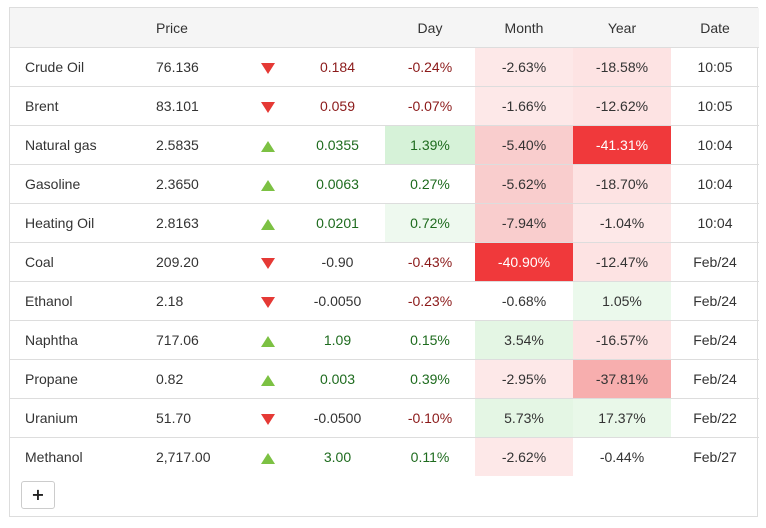  Describe the element at coordinates (337, 223) in the screenshot. I see `change-cell: 0.0201` at that location.